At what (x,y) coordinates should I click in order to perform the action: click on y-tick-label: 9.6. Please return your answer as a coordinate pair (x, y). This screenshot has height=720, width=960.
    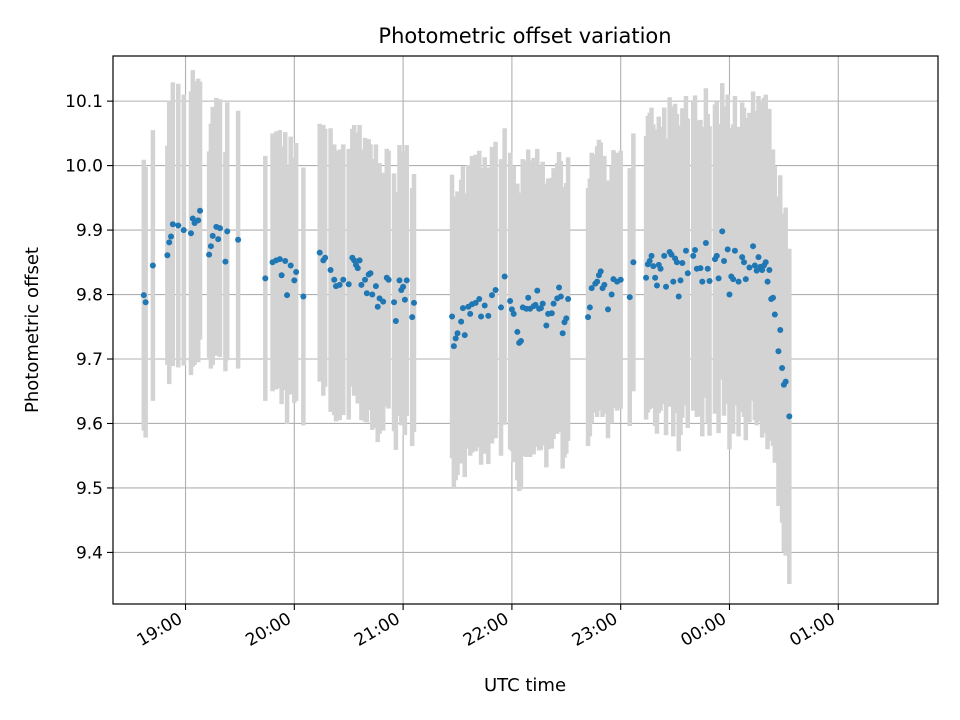
    Looking at the image, I should click on (89, 424).